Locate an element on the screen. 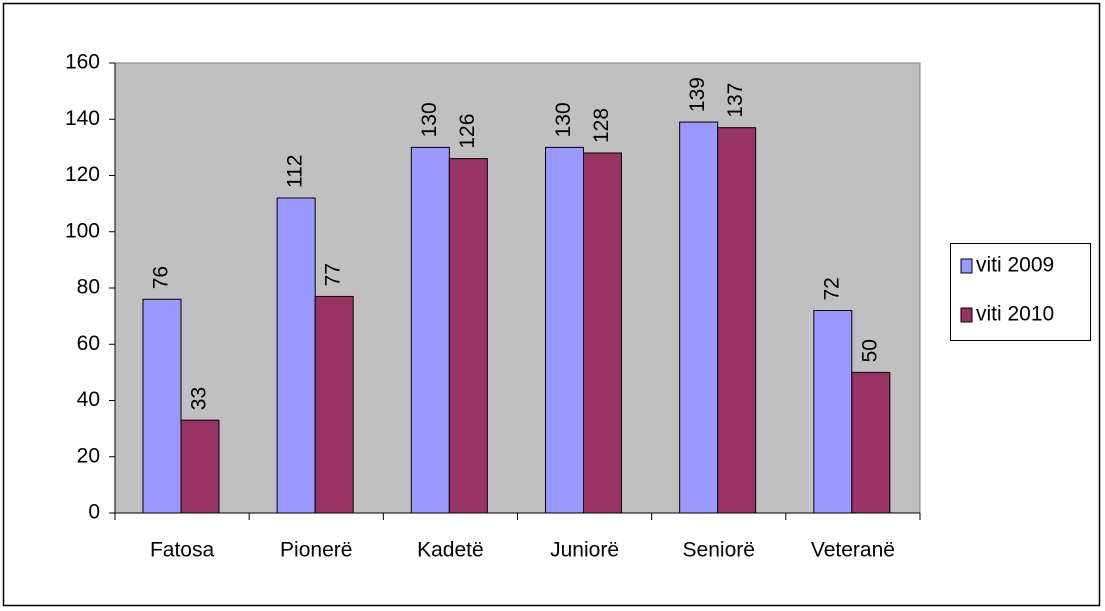 This screenshot has width=1105, height=611. data-label: 128 is located at coordinates (601, 125).